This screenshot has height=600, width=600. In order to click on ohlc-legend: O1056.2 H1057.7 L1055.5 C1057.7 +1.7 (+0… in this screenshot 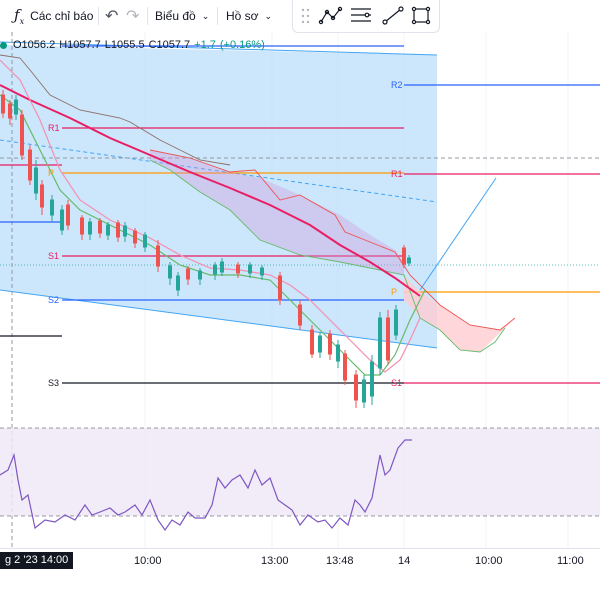, I will do `click(134, 45)`.